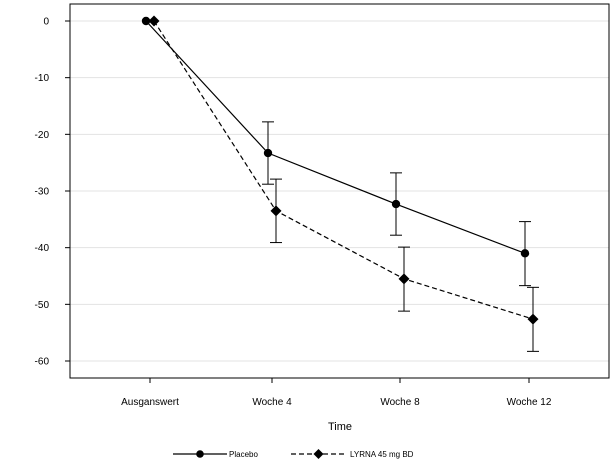 This screenshot has width=615, height=467. I want to click on legend-item-1: Placebo, so click(215, 454).